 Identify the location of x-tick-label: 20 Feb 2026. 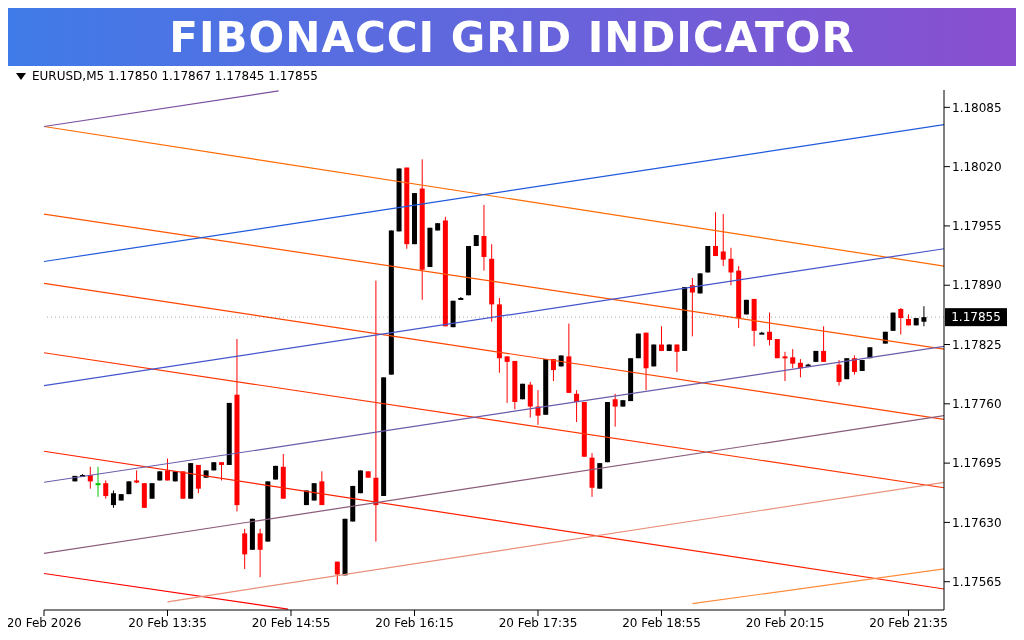
(44, 622).